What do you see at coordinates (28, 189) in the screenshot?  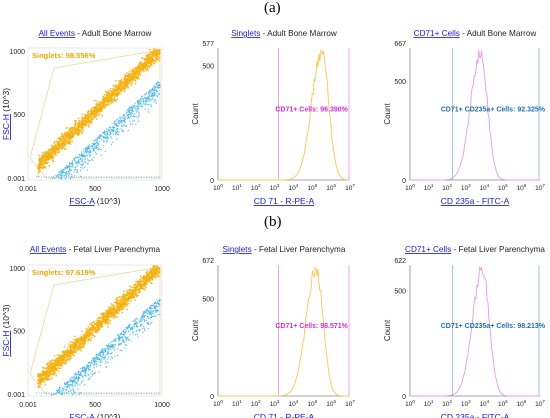 I see `x-tick-label: 0.001` at bounding box center [28, 189].